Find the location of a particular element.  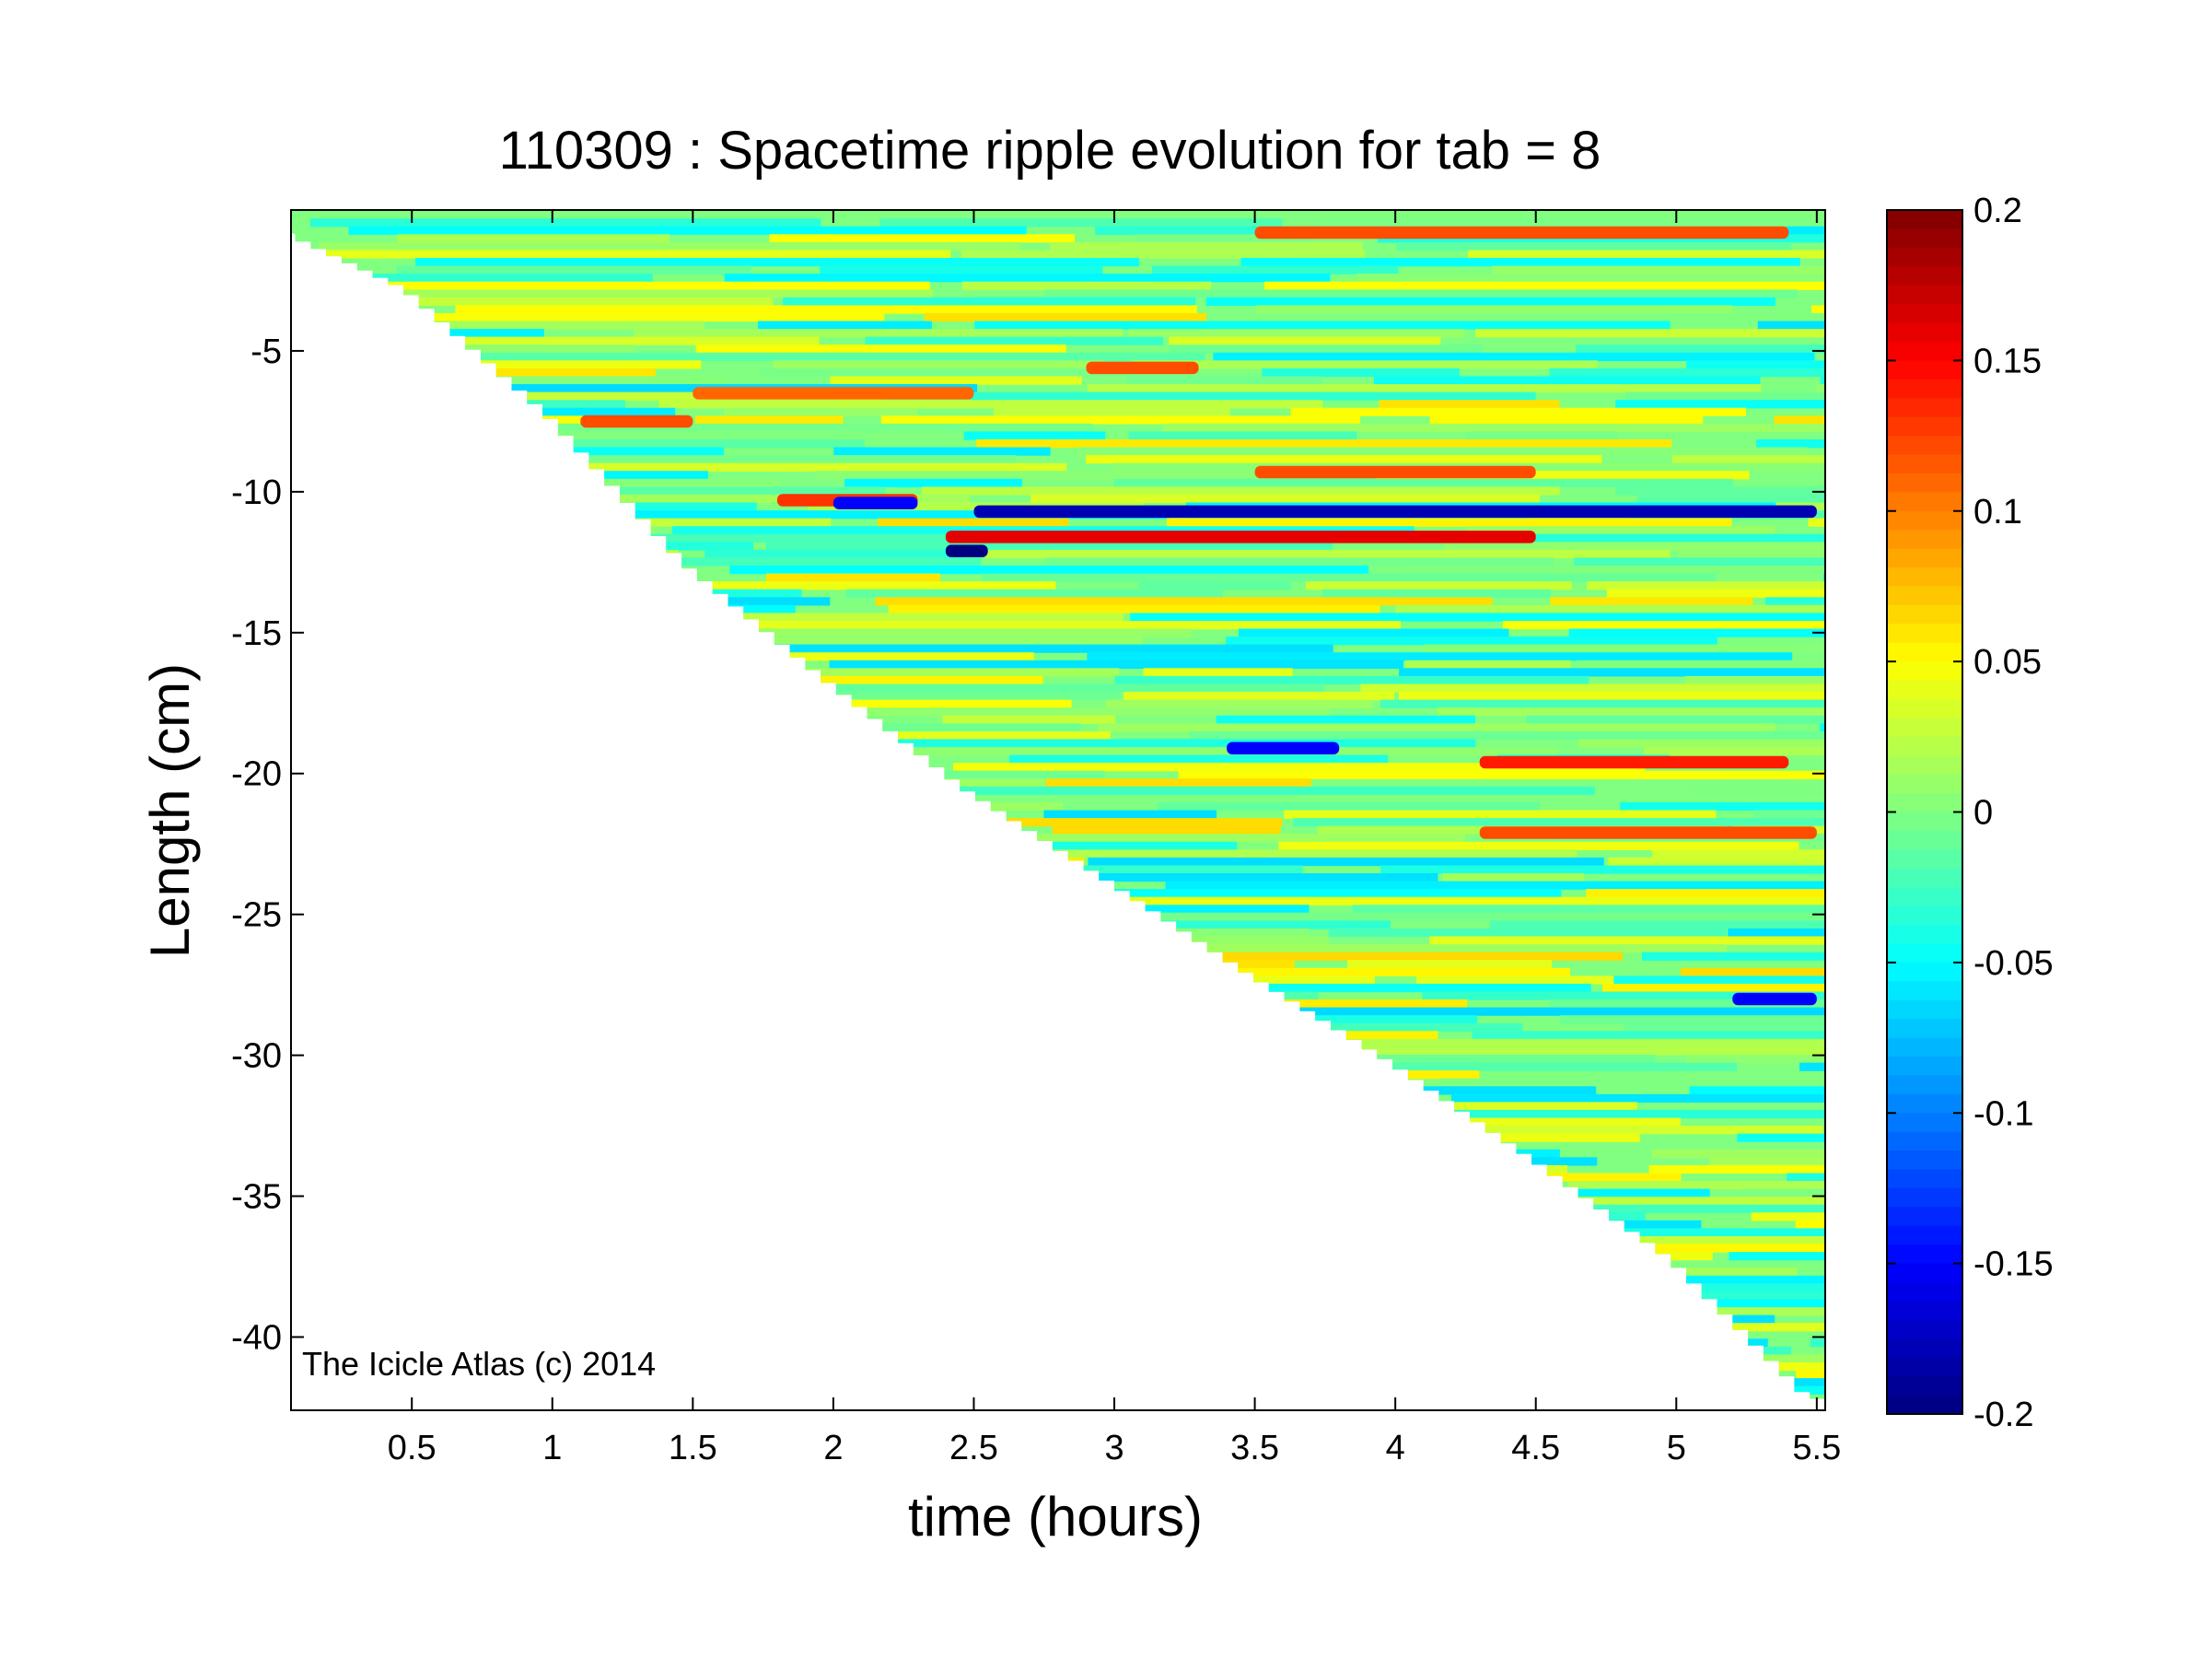

colorbar-tick-label: 0.1 is located at coordinates (1998, 512).